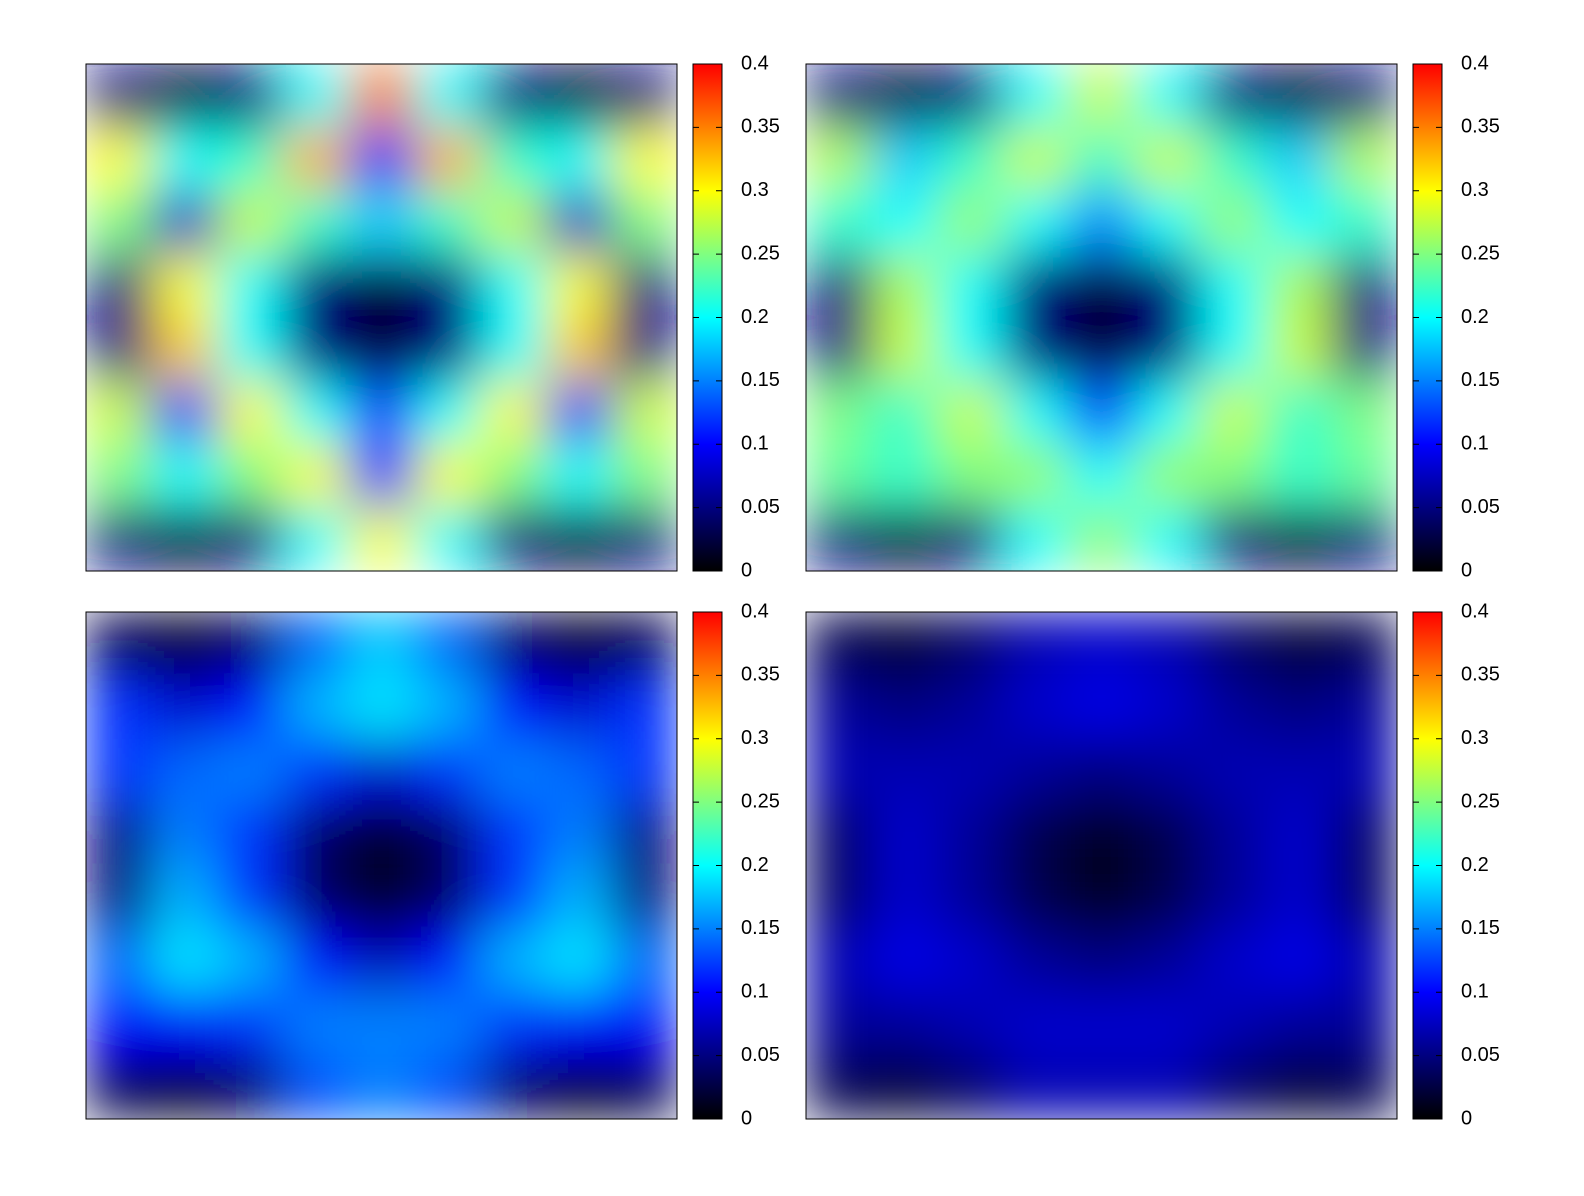  Describe the element at coordinates (1475, 190) in the screenshot. I see `colorbar-tick-label: 0.3` at that location.